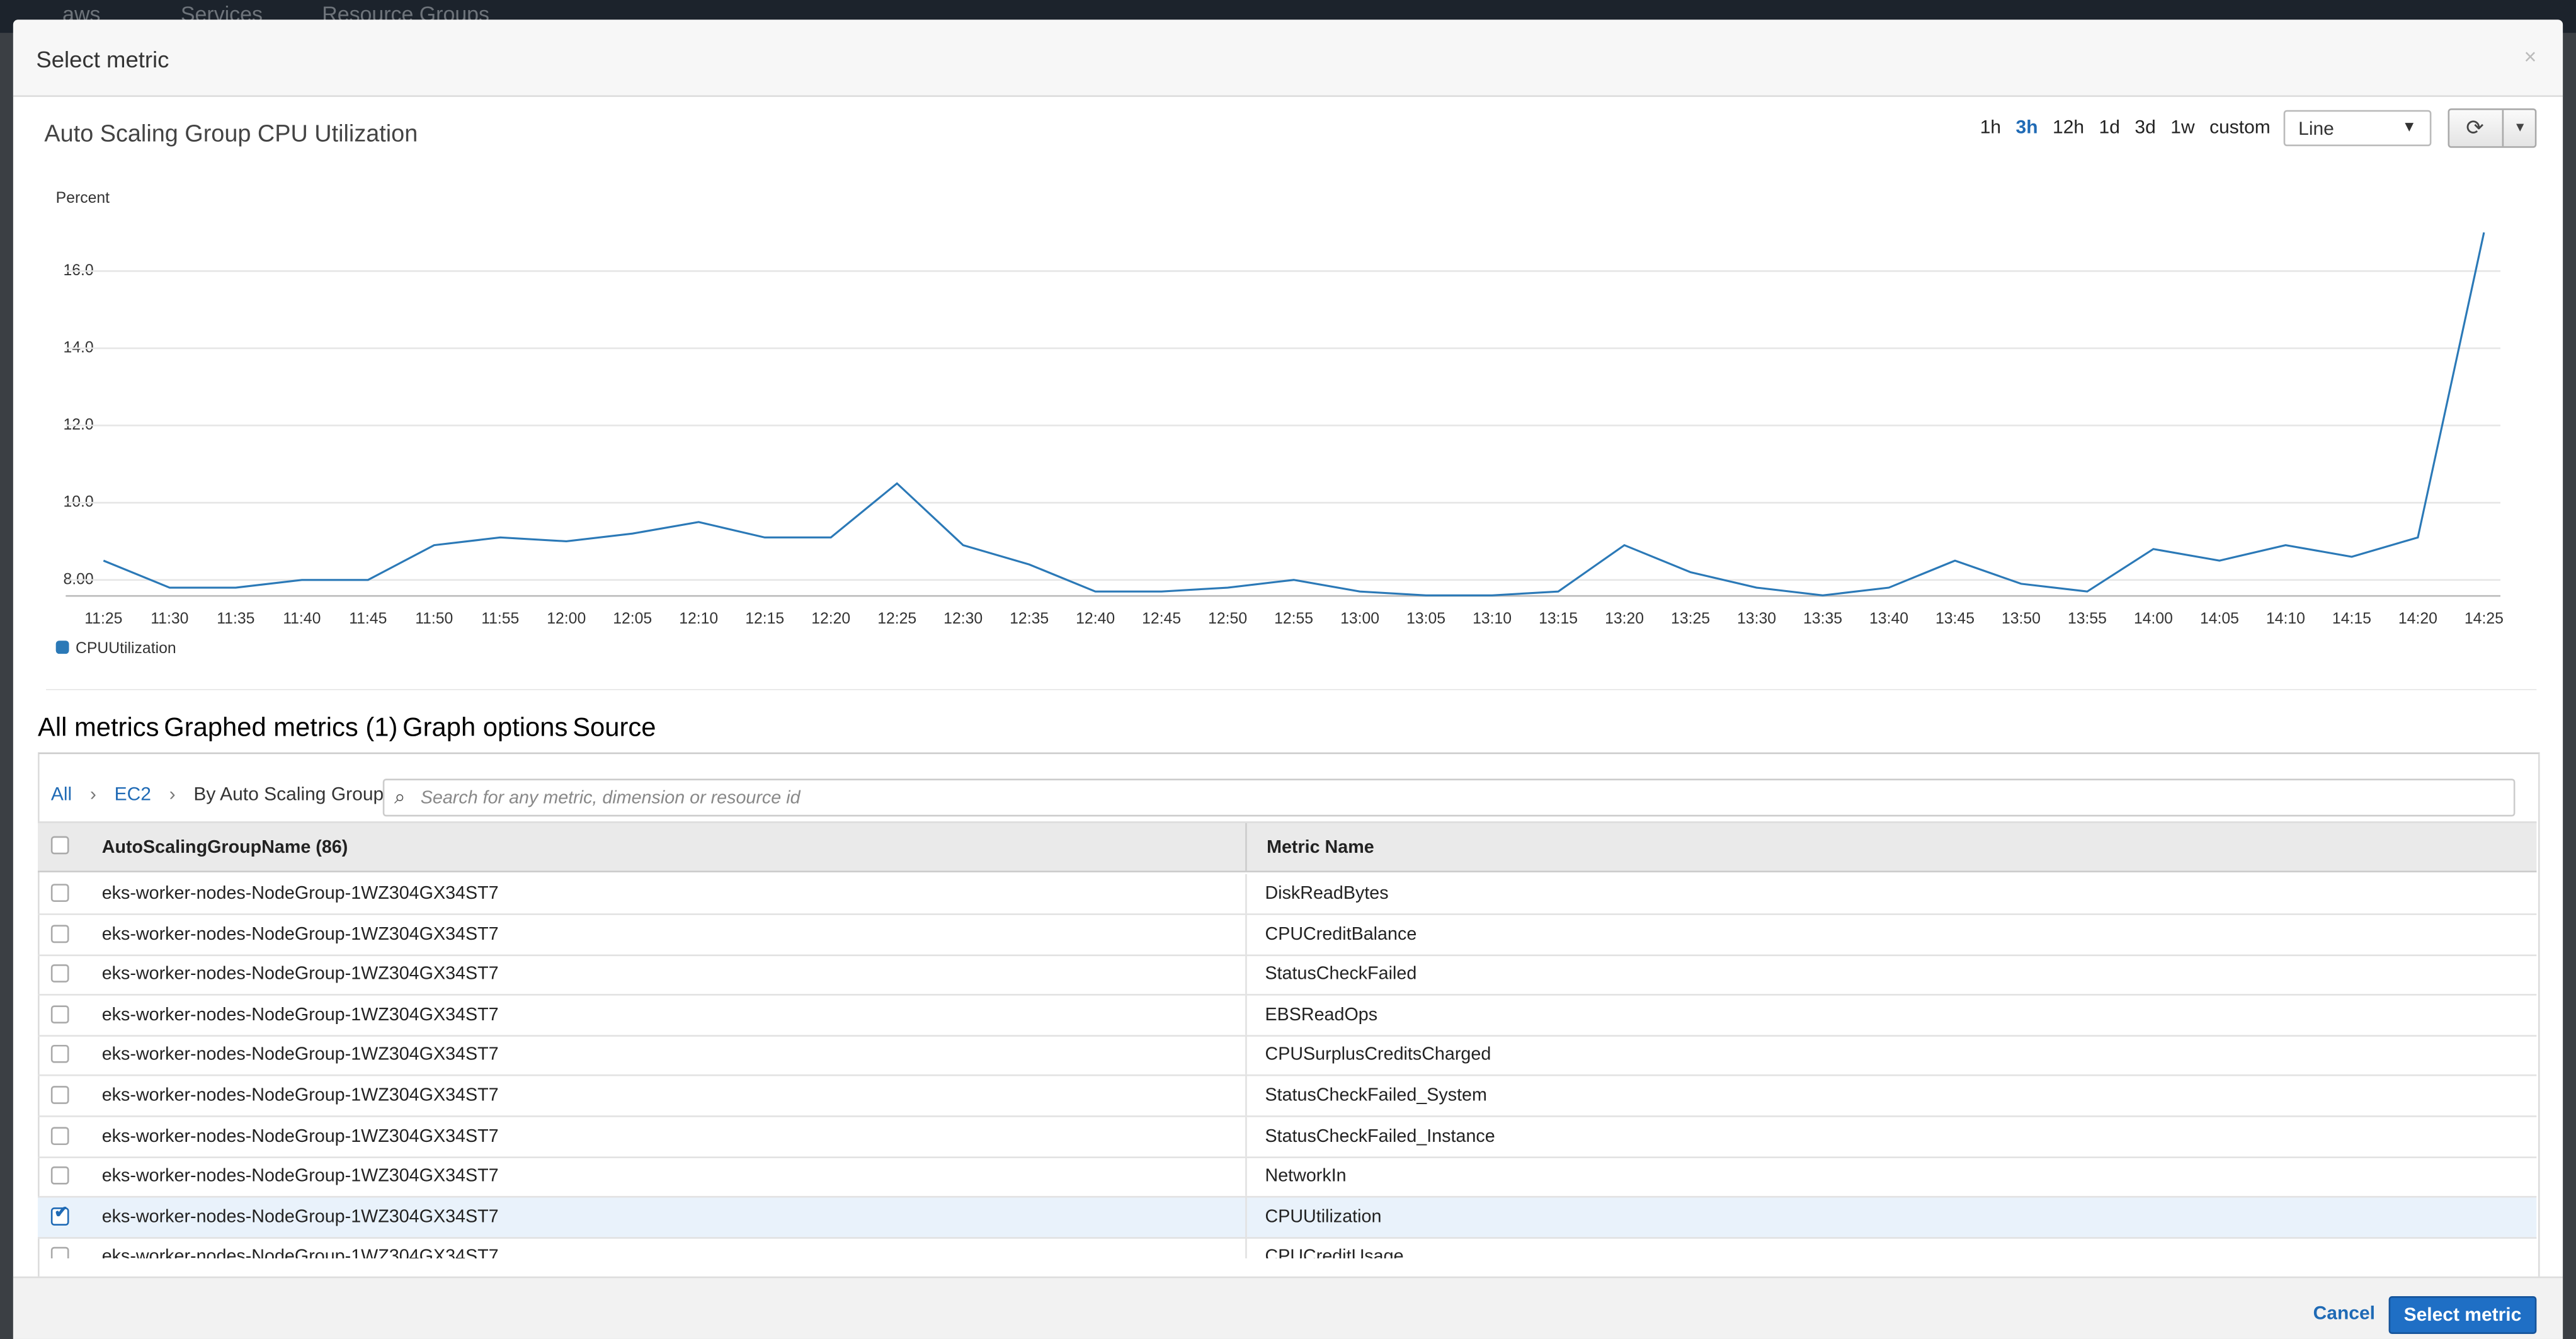 The height and width of the screenshot is (1339, 2576). What do you see at coordinates (1327, 894) in the screenshot?
I see `metric-name: DiskReadBytes` at bounding box center [1327, 894].